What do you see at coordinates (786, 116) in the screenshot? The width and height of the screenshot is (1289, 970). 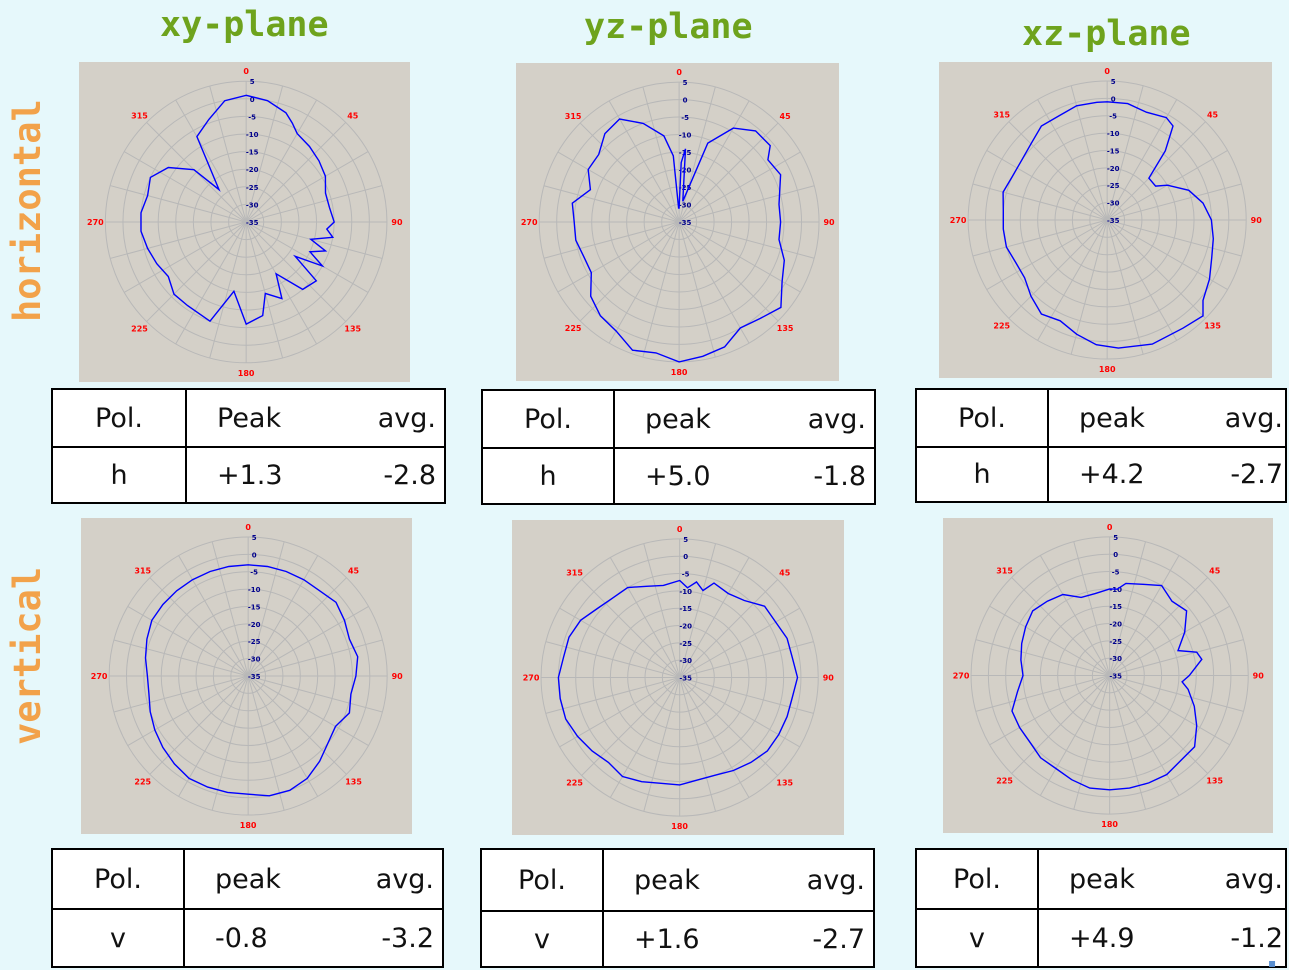 I see `angle-tick-label: 45` at bounding box center [786, 116].